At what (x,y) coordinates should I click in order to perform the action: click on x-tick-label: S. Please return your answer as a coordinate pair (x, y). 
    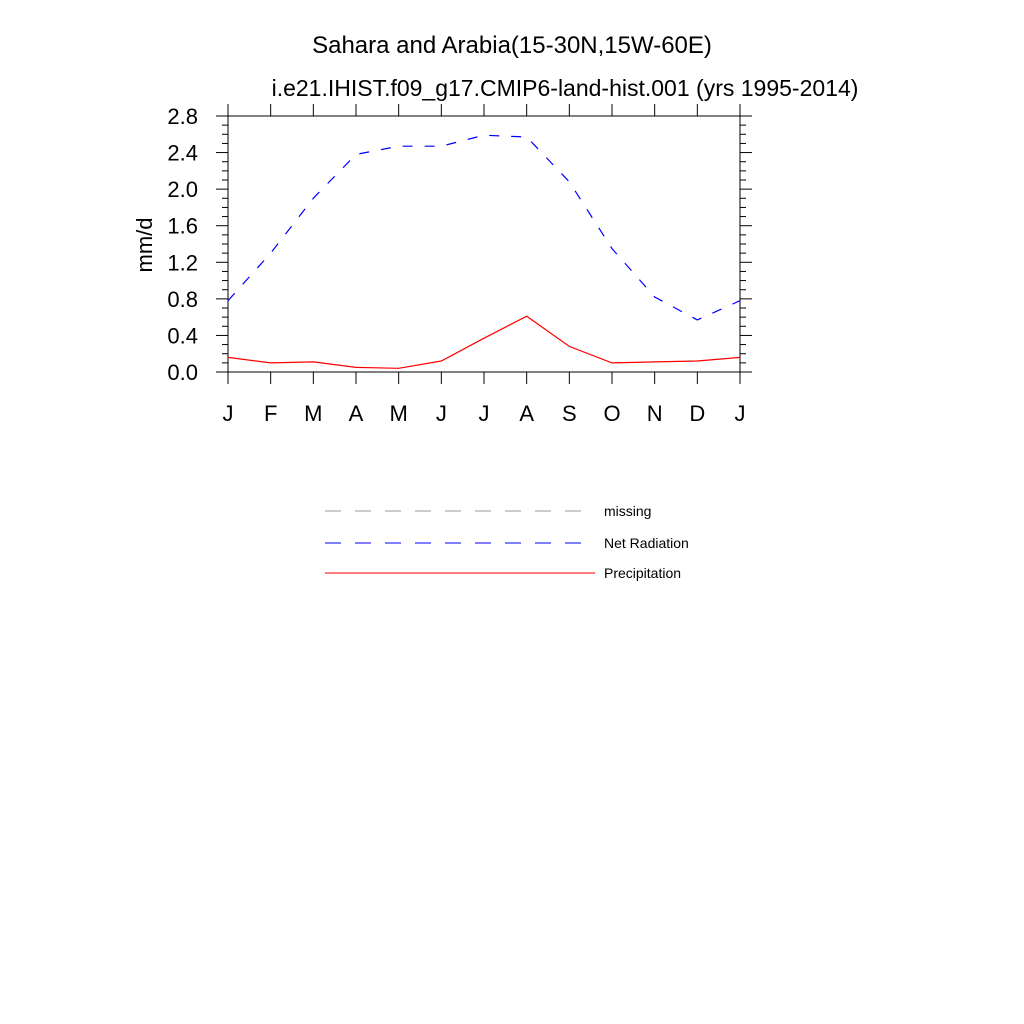
    Looking at the image, I should click on (569, 413).